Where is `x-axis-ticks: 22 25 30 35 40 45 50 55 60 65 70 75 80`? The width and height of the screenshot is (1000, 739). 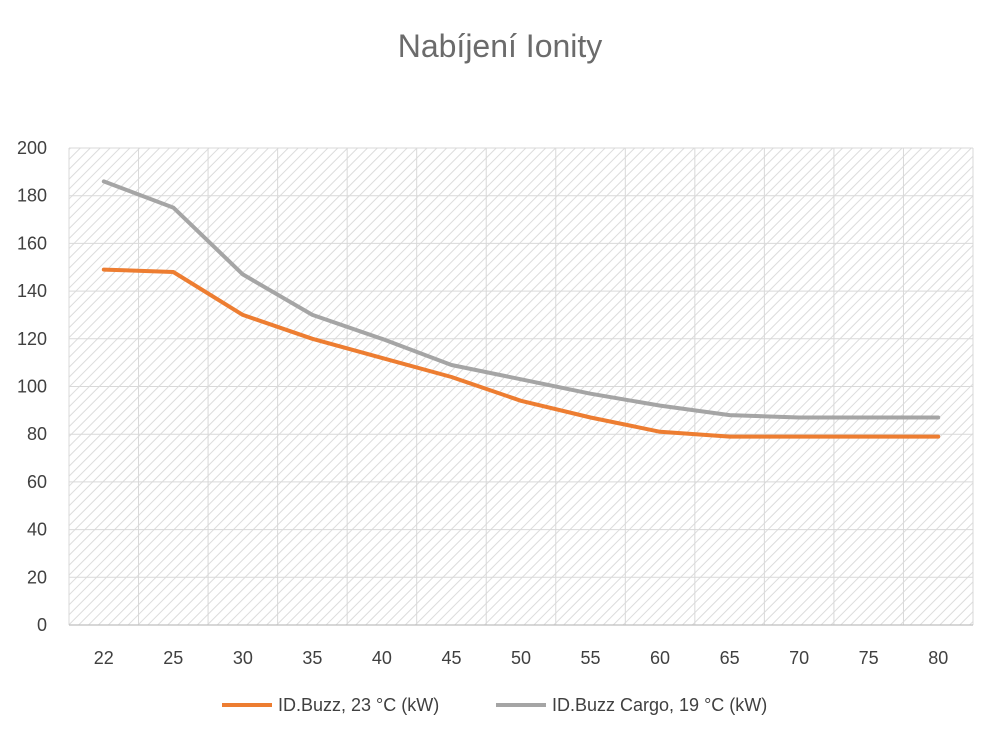 x-axis-ticks: 22 25 30 35 40 45 50 55 60 65 70 75 80 is located at coordinates (521, 658).